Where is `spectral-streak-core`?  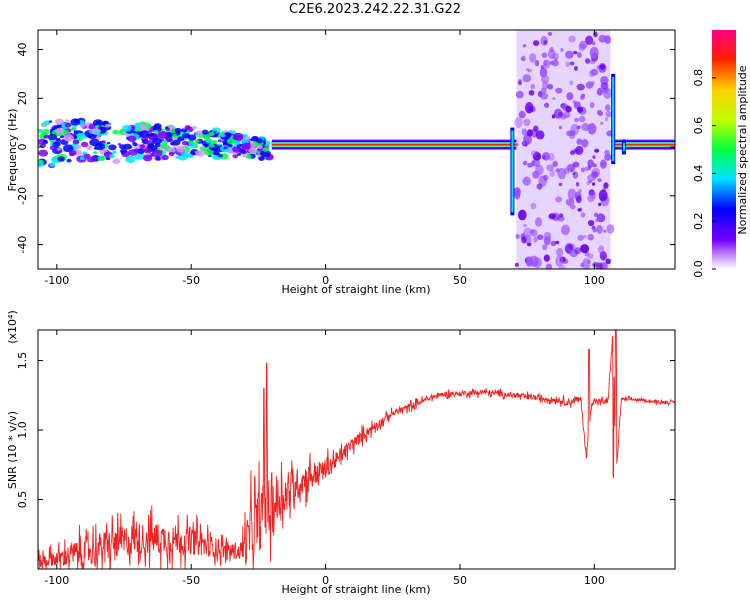 spectral-streak-core is located at coordinates (623, 147).